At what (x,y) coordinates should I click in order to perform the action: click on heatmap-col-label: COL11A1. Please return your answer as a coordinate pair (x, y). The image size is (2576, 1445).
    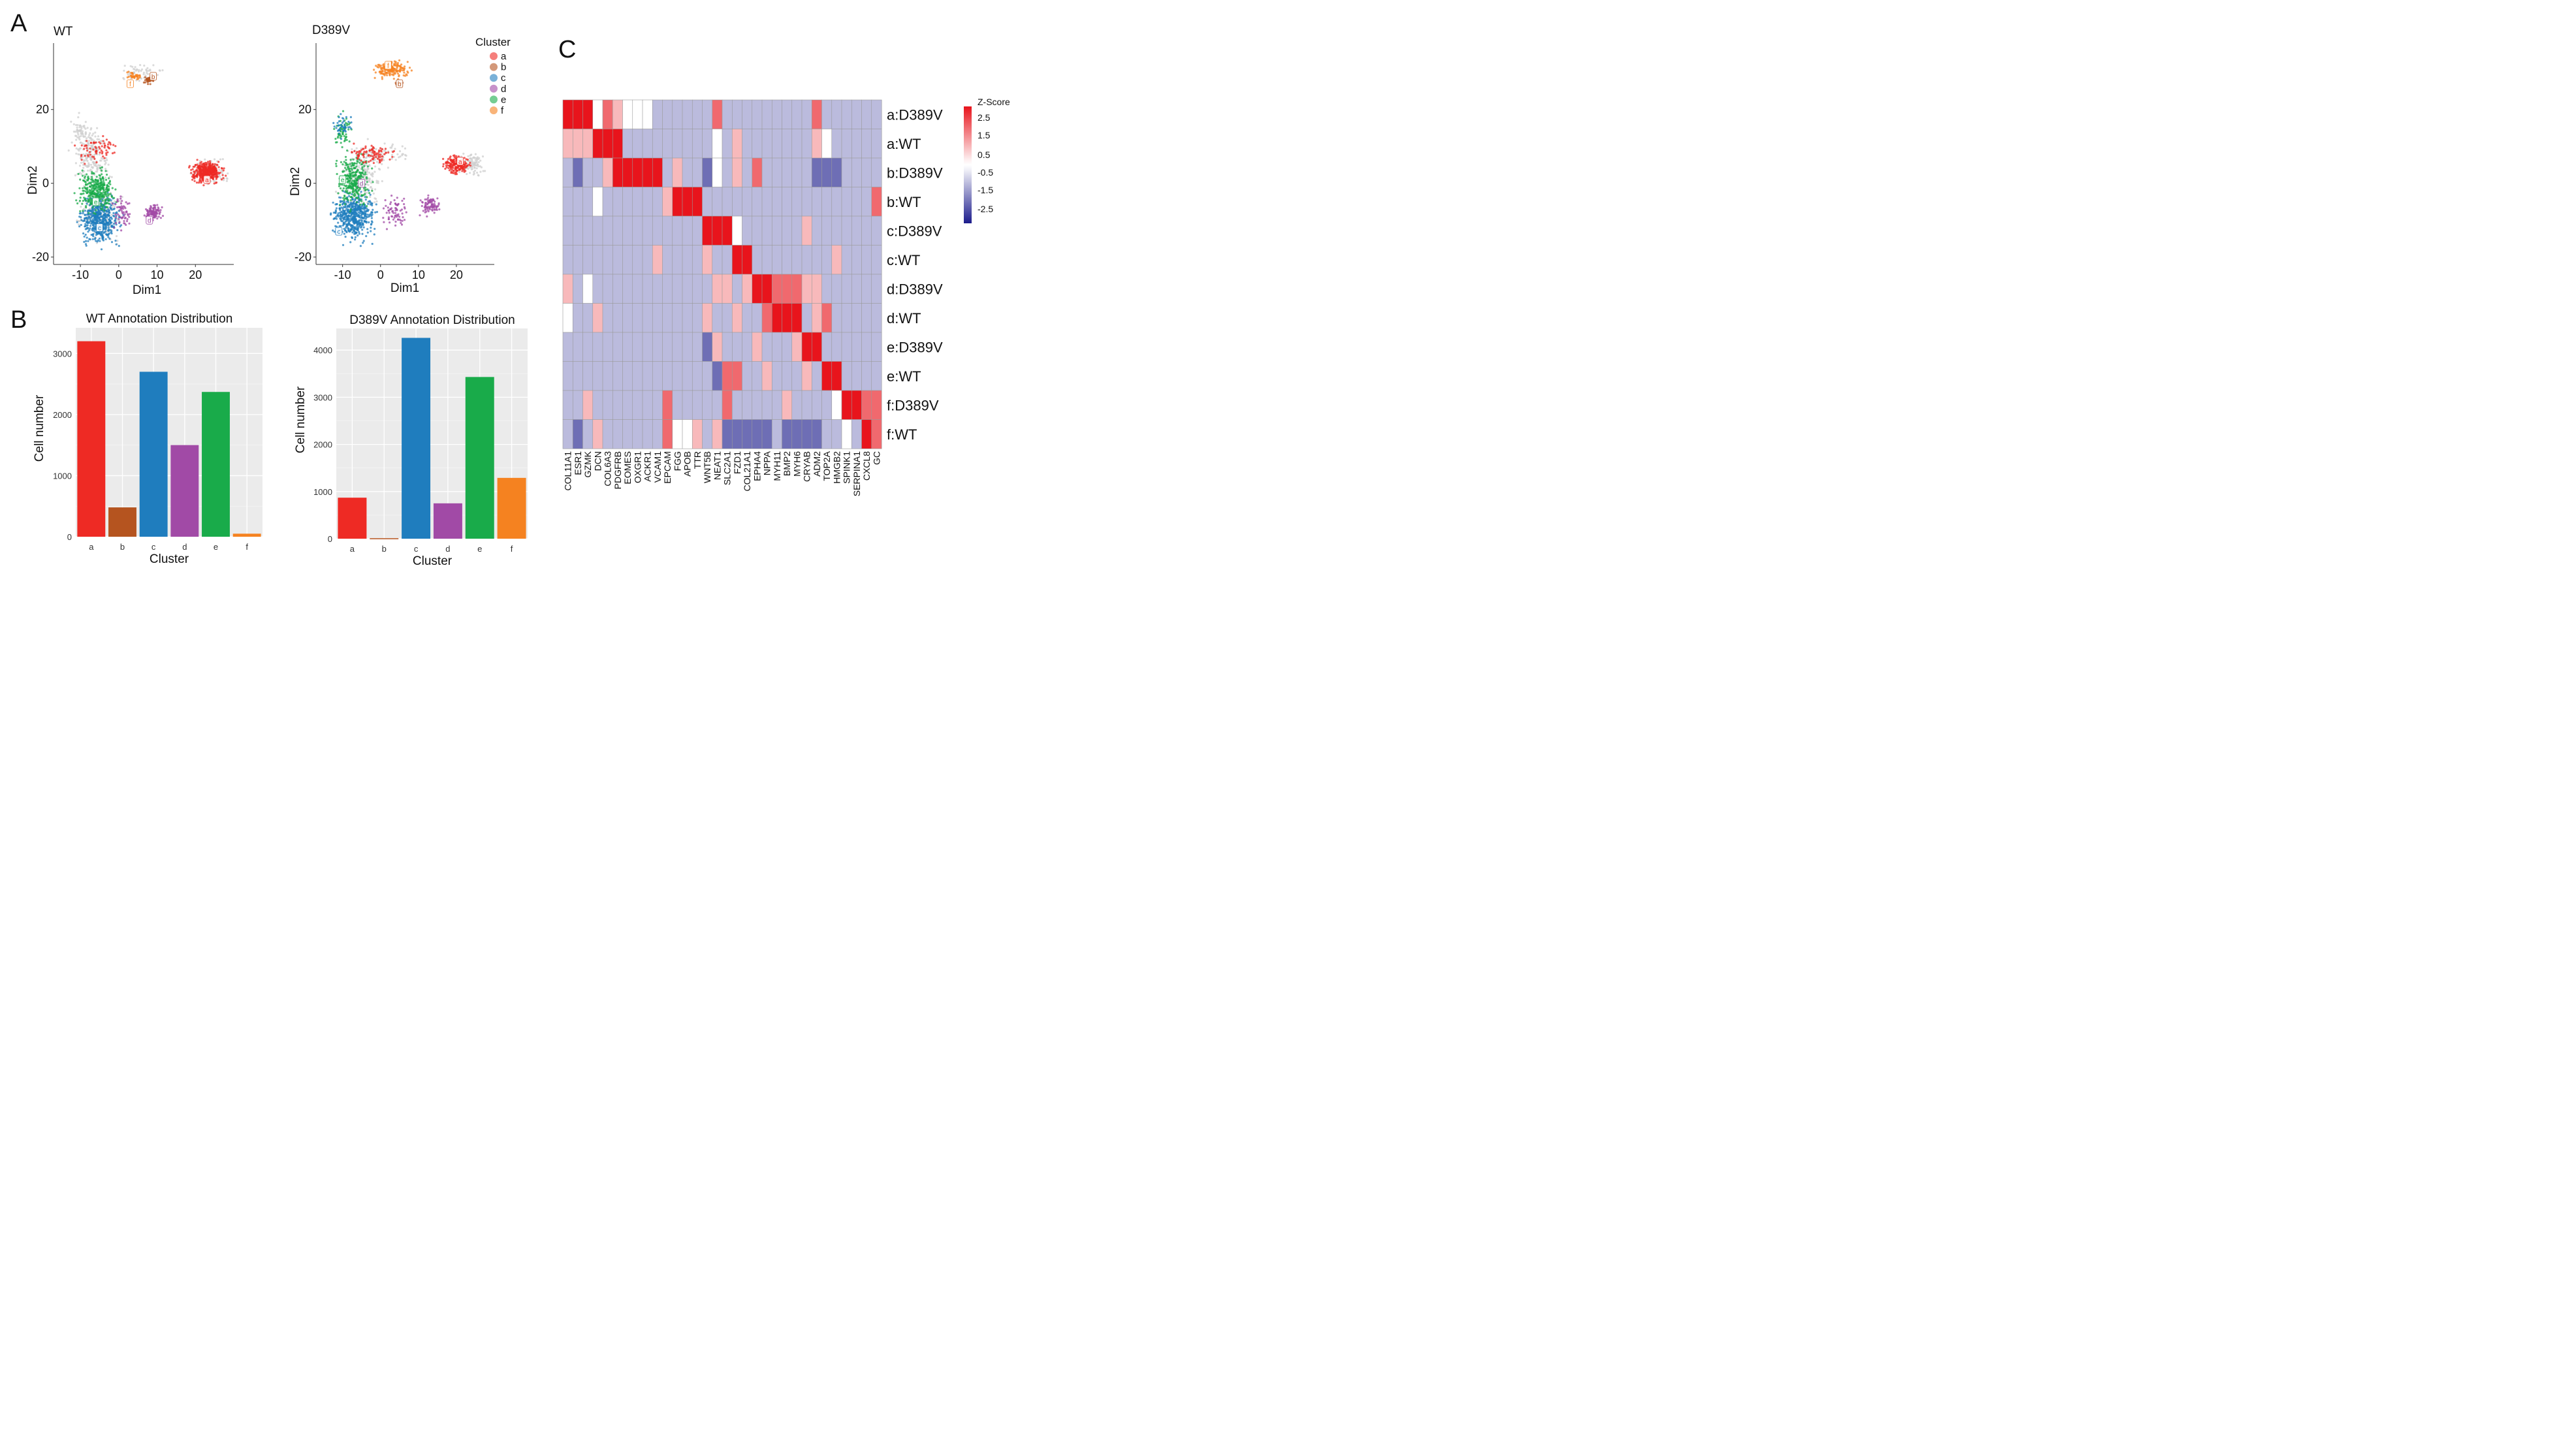
    Looking at the image, I should click on (568, 471).